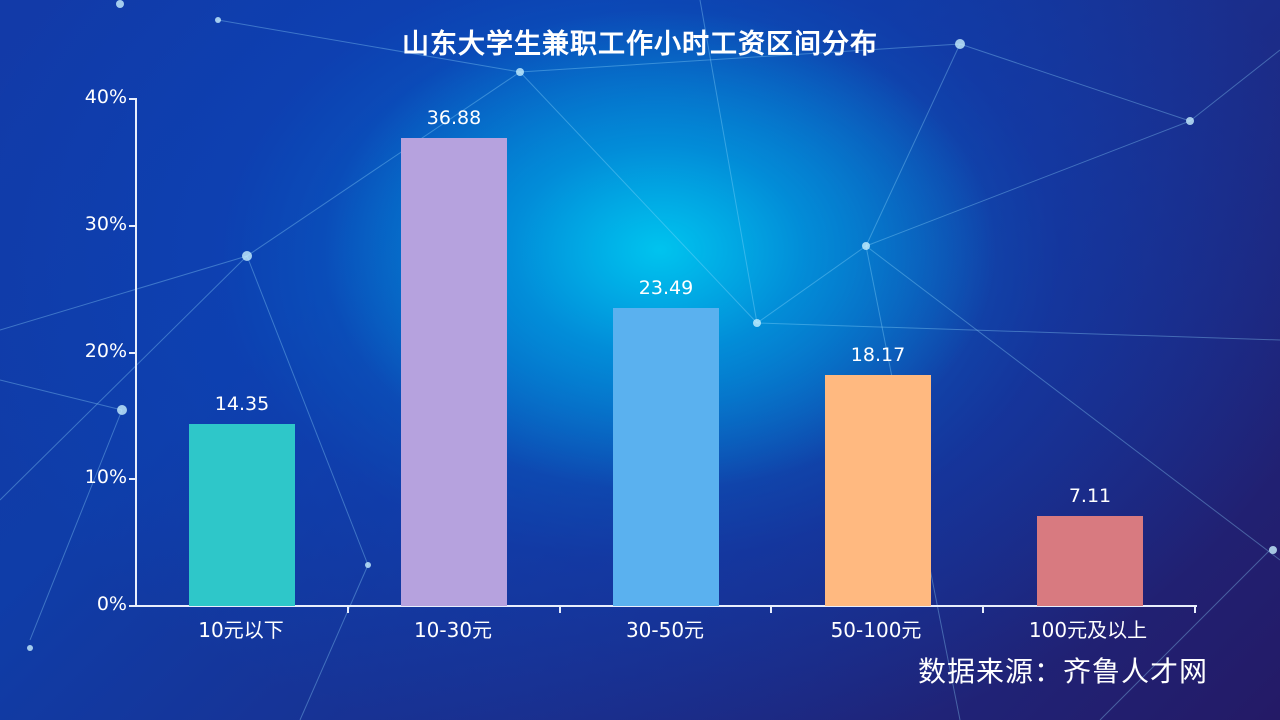 The image size is (1280, 720). I want to click on x-tick-label: 50-100元, so click(876, 630).